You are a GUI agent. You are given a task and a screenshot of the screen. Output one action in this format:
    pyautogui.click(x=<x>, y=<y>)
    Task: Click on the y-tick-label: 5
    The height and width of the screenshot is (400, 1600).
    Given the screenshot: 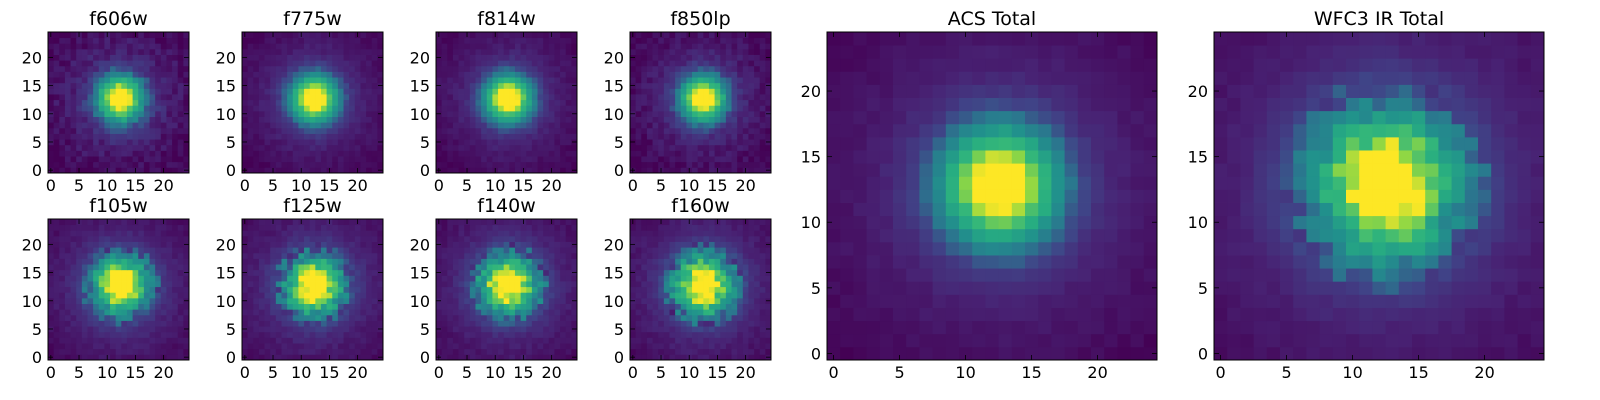 What is the action you would take?
    pyautogui.click(x=425, y=329)
    